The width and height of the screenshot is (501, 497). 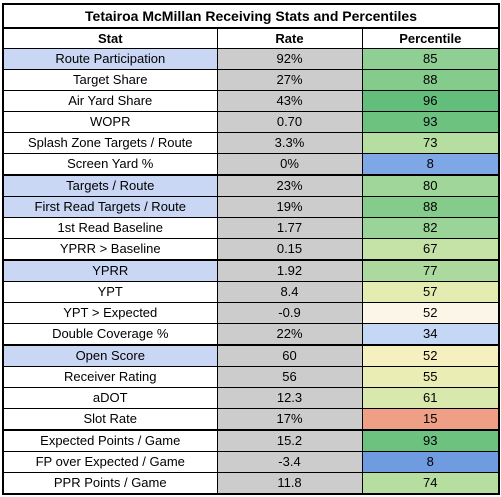 What do you see at coordinates (110, 80) in the screenshot?
I see `stat-cell: Target Share` at bounding box center [110, 80].